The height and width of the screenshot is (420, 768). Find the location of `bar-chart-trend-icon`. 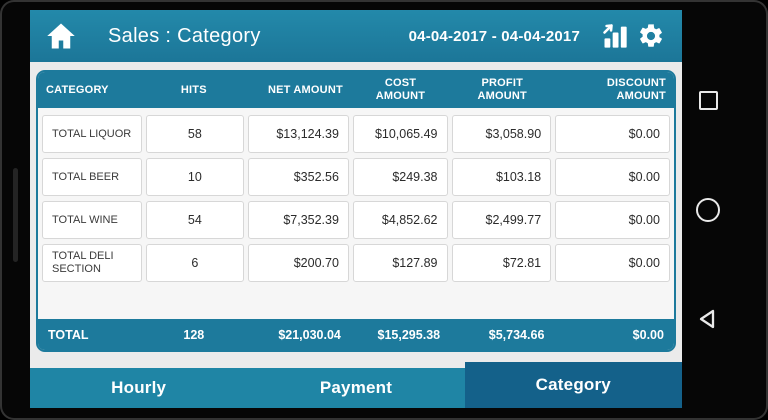

bar-chart-trend-icon is located at coordinates (615, 36).